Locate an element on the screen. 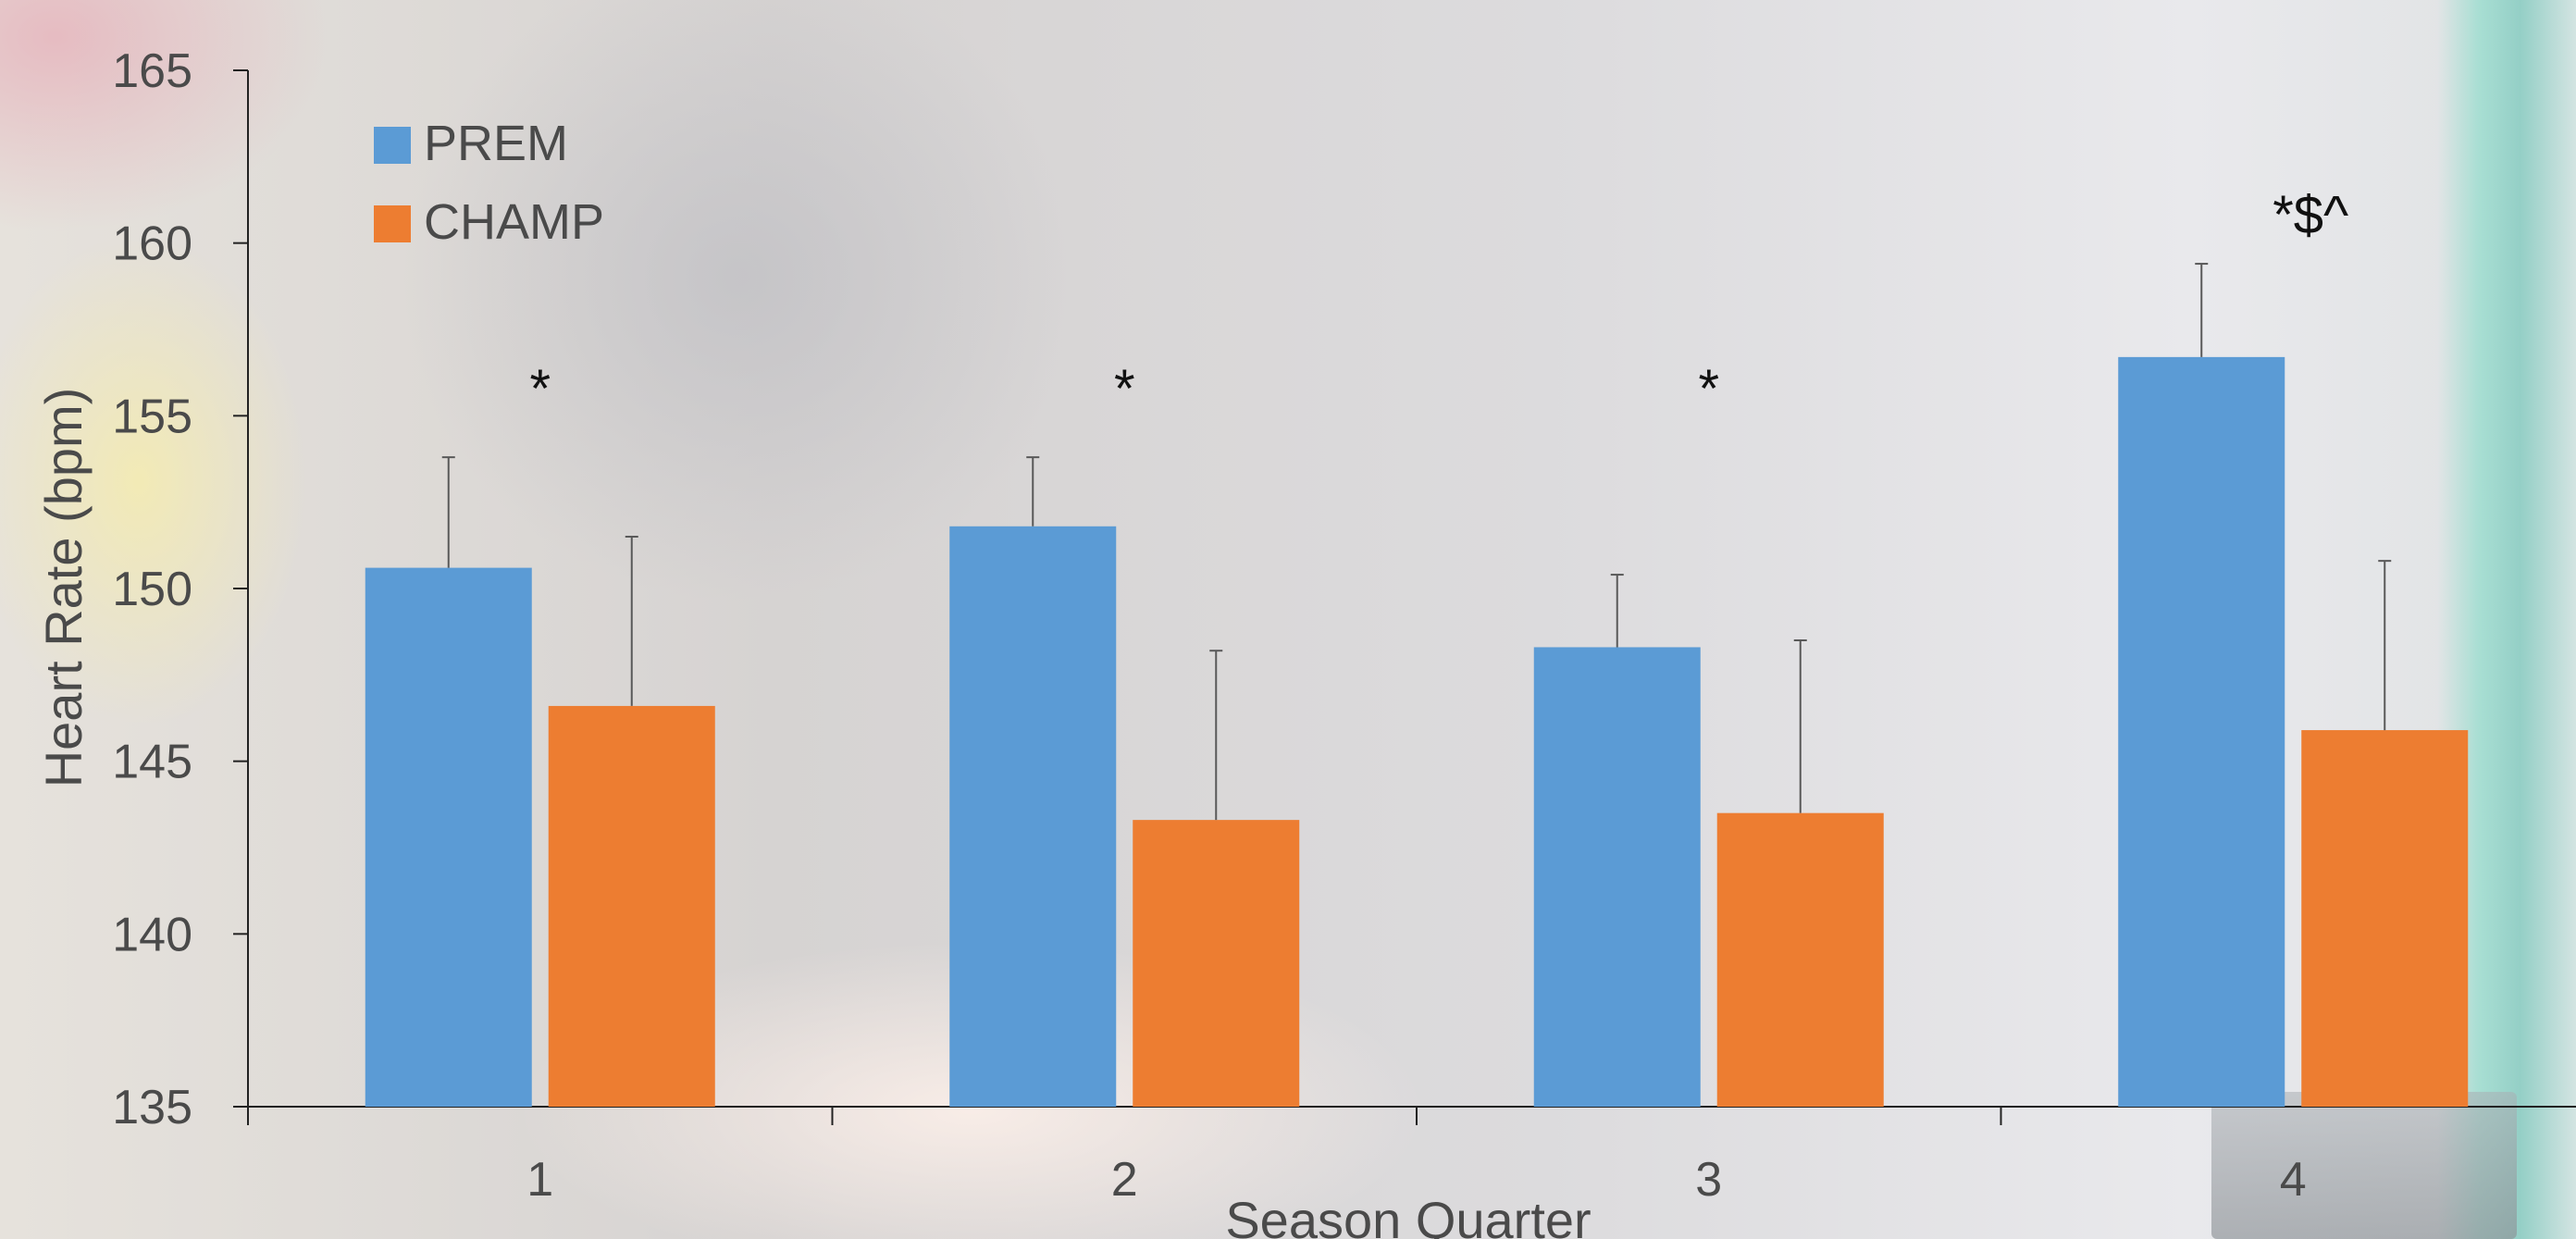 This screenshot has width=2576, height=1239. y-tick-label: 150 is located at coordinates (152, 589).